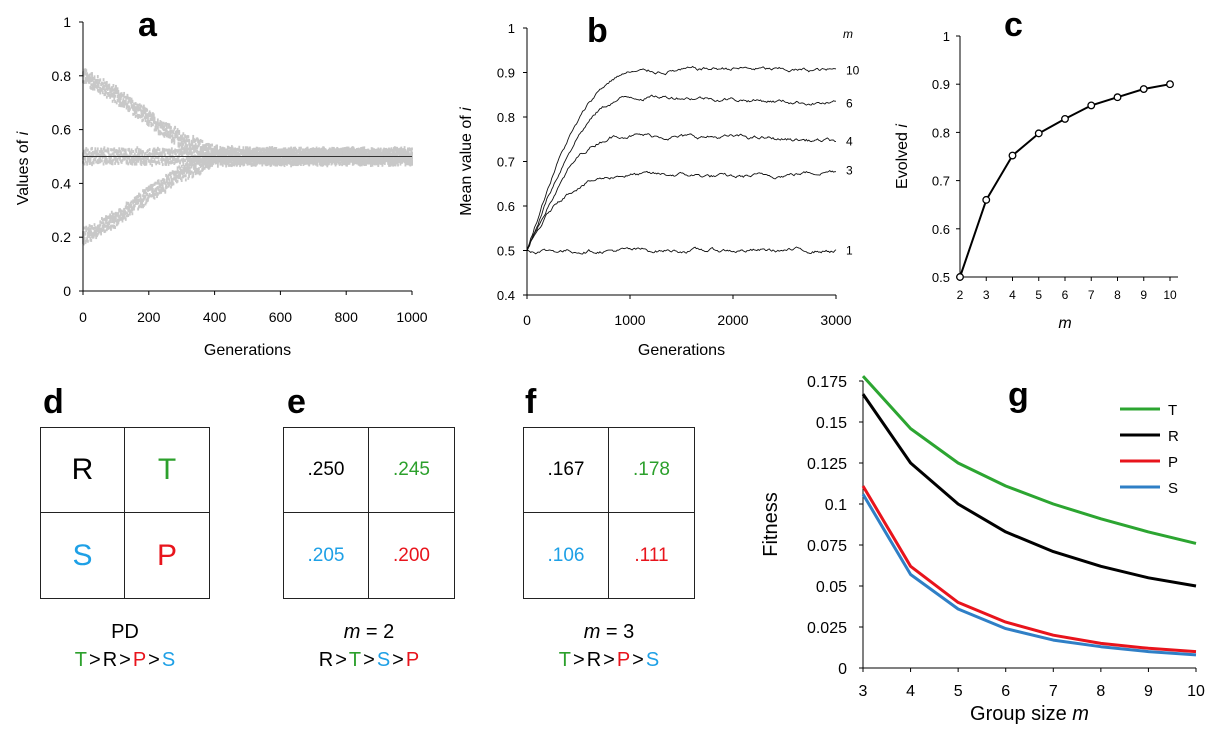 The image size is (1211, 751). What do you see at coordinates (835, 320) in the screenshot?
I see `chart-b-xtick-label: 3000` at bounding box center [835, 320].